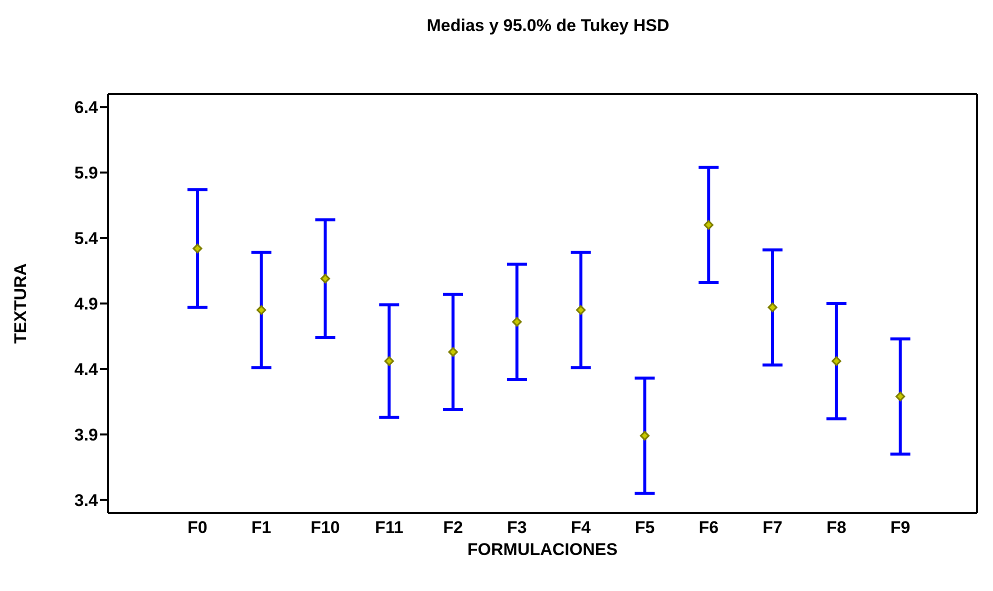  I want to click on y-tick-label: 6.4, so click(86, 108).